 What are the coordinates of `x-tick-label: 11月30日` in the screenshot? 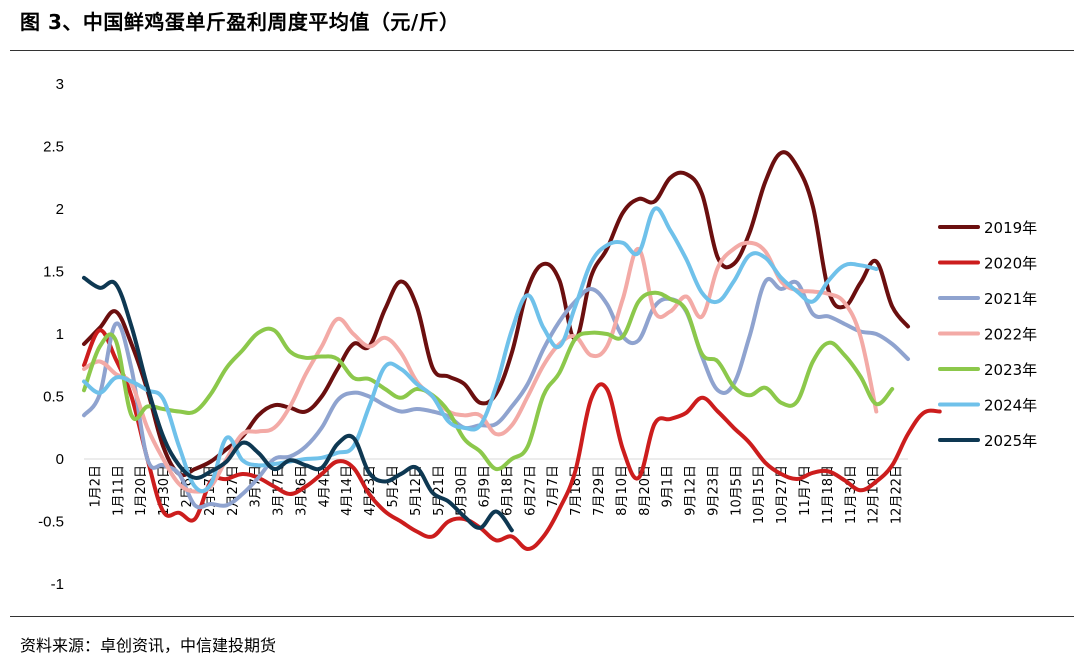 It's located at (851, 494).